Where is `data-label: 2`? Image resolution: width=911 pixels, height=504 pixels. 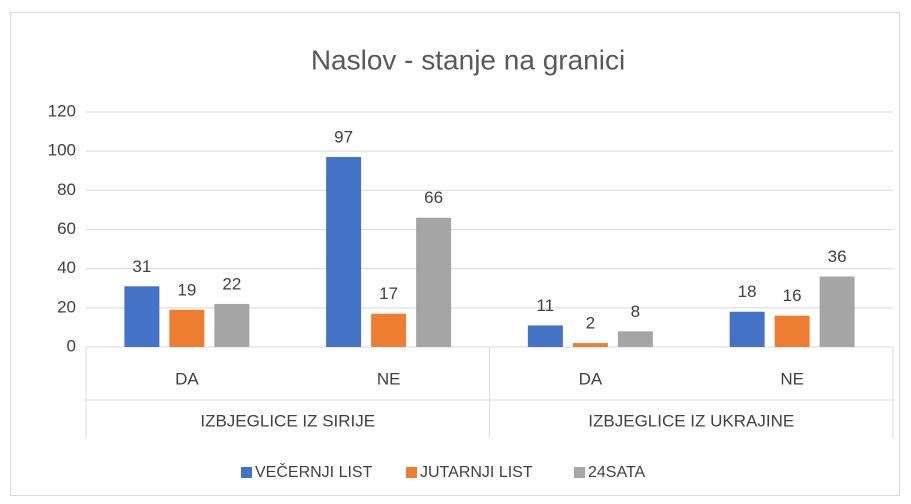
data-label: 2 is located at coordinates (590, 323).